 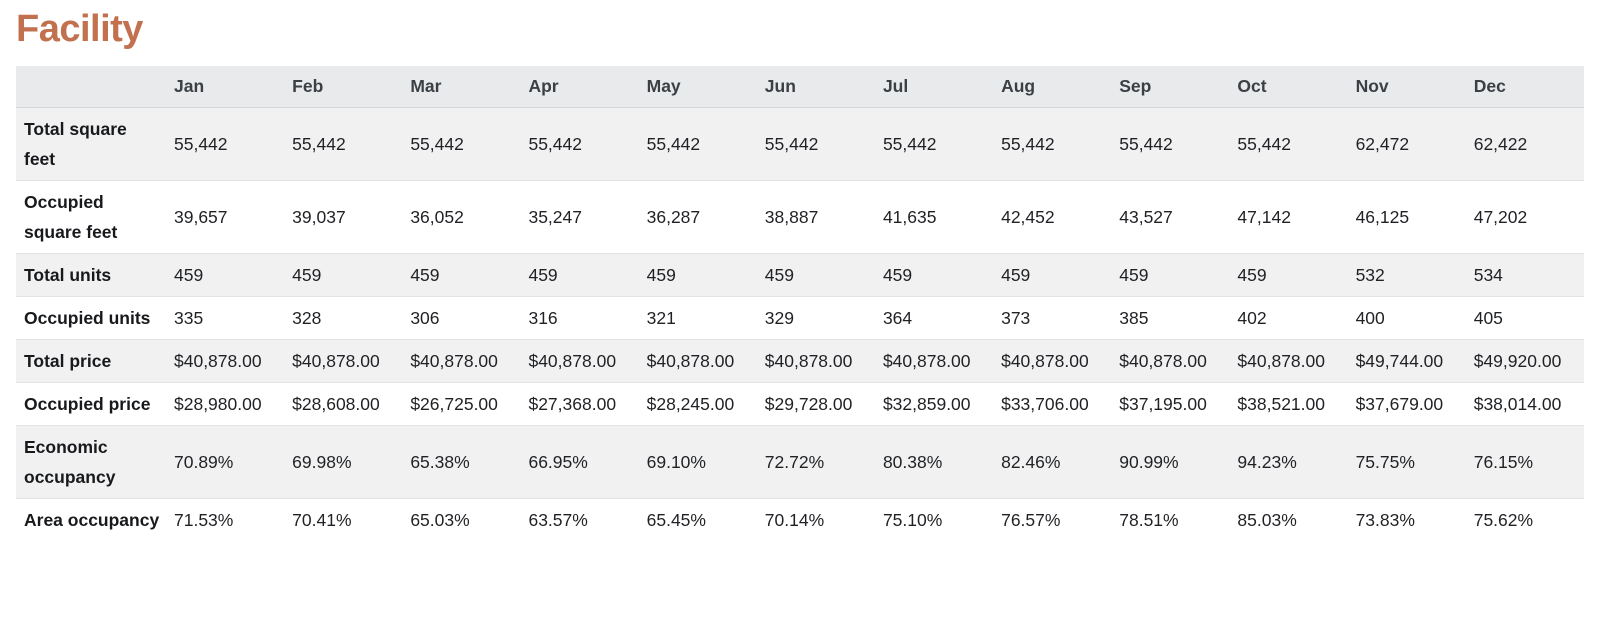 I want to click on table-cell: 39,037, so click(x=319, y=216).